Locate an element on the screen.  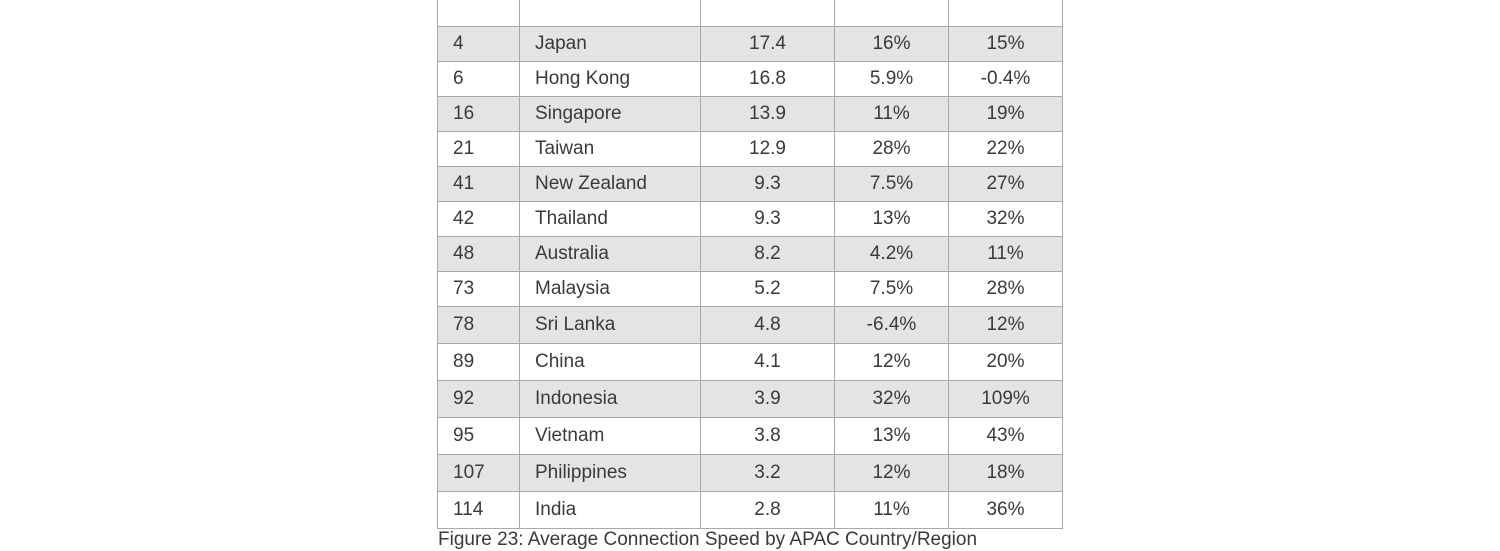
table-row: 48 Australia 8.2 4.2% 11% is located at coordinates (750, 254).